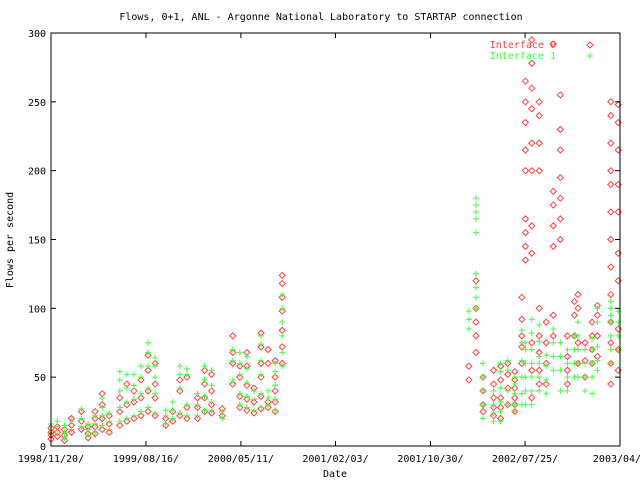  What do you see at coordinates (430, 459) in the screenshot?
I see `x-tick-label: 2001/10/30/` at bounding box center [430, 459].